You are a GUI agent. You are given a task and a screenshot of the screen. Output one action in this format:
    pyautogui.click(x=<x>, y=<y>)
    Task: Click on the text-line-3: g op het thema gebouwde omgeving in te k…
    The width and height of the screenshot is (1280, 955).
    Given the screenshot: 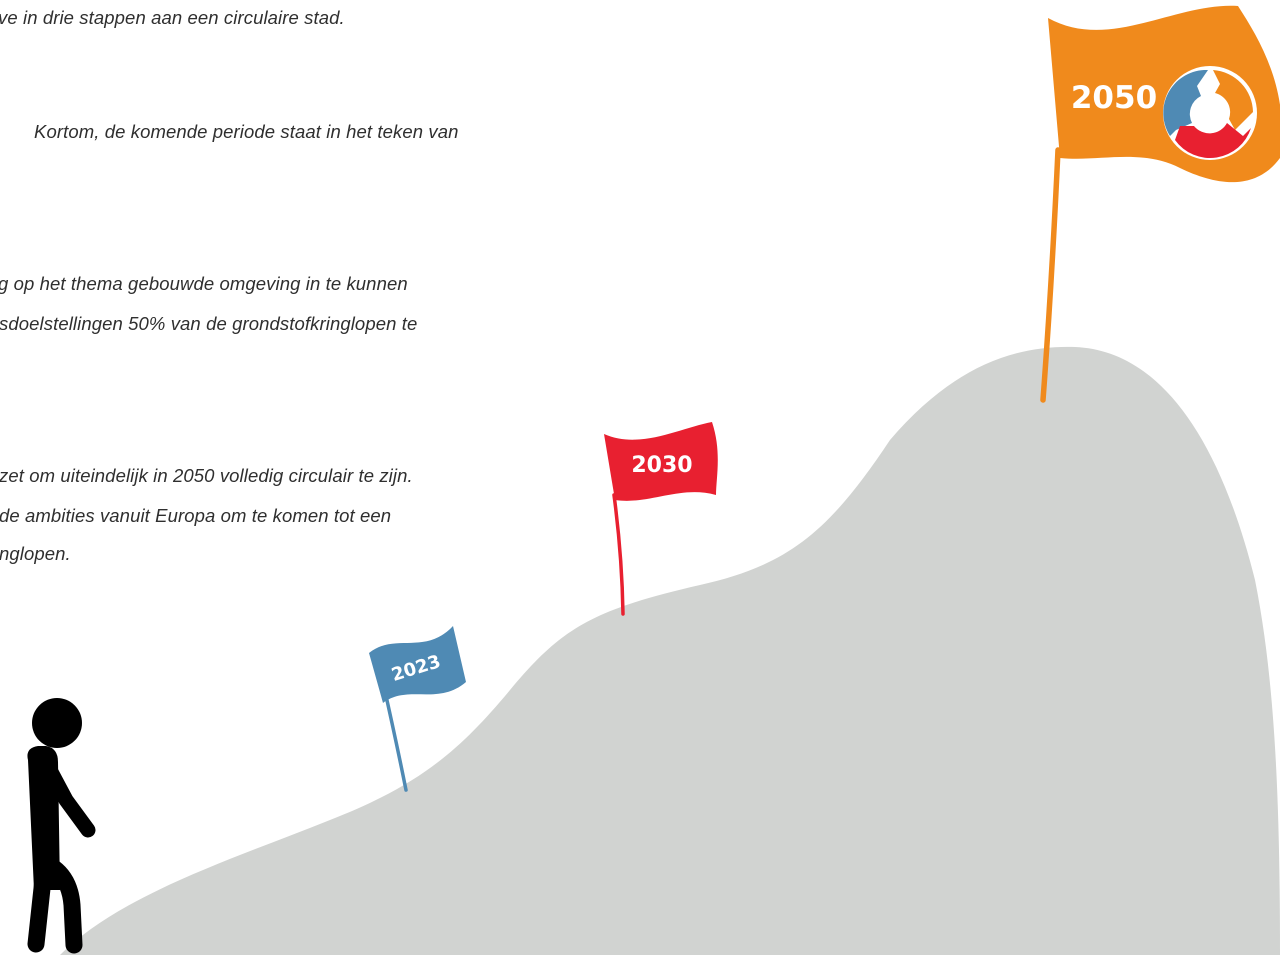 What is the action you would take?
    pyautogui.click(x=204, y=283)
    